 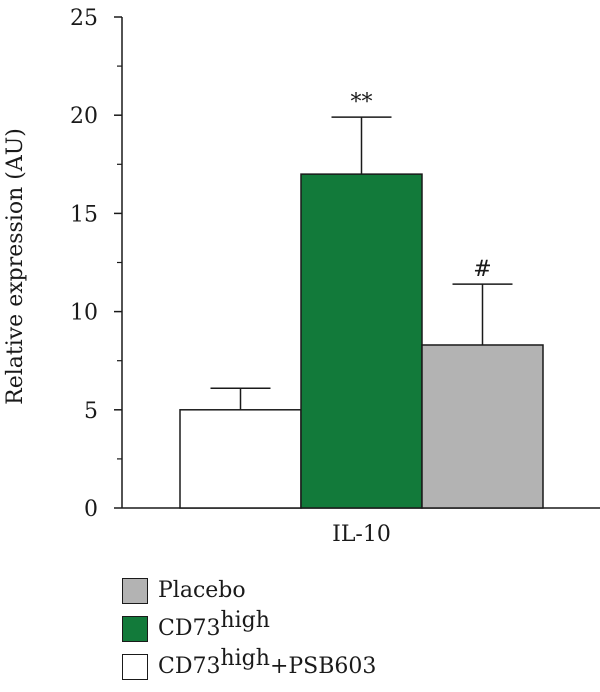 I want to click on legend-label: CD73high, so click(x=214, y=625).